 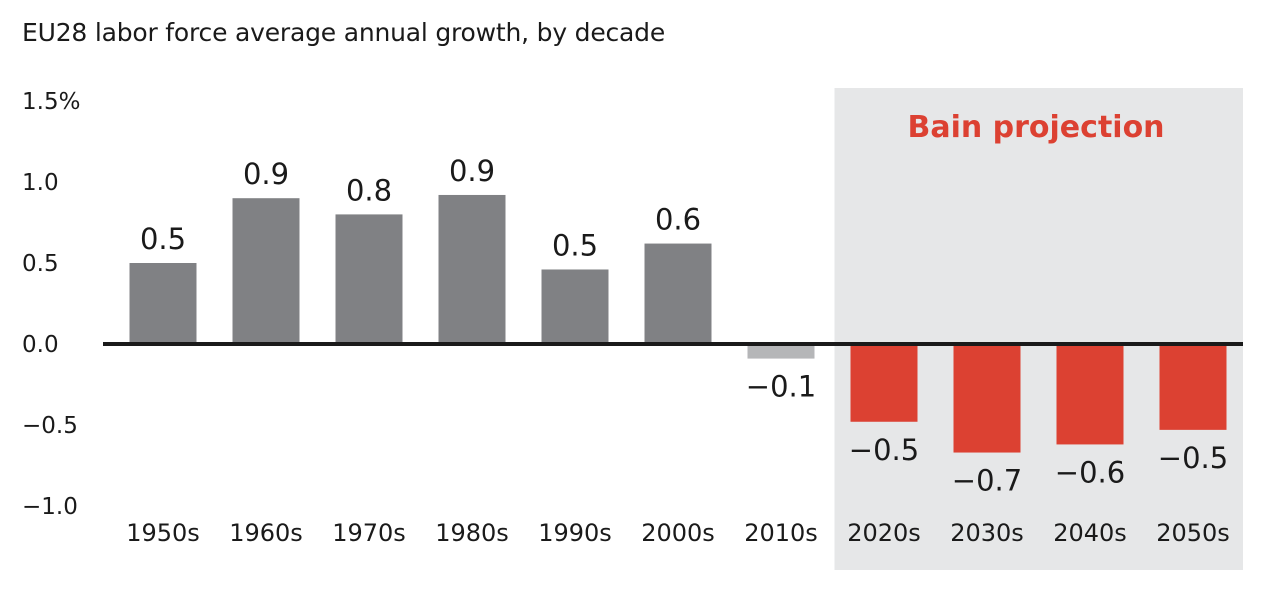 What do you see at coordinates (1090, 533) in the screenshot?
I see `x-category-label: 2040s` at bounding box center [1090, 533].